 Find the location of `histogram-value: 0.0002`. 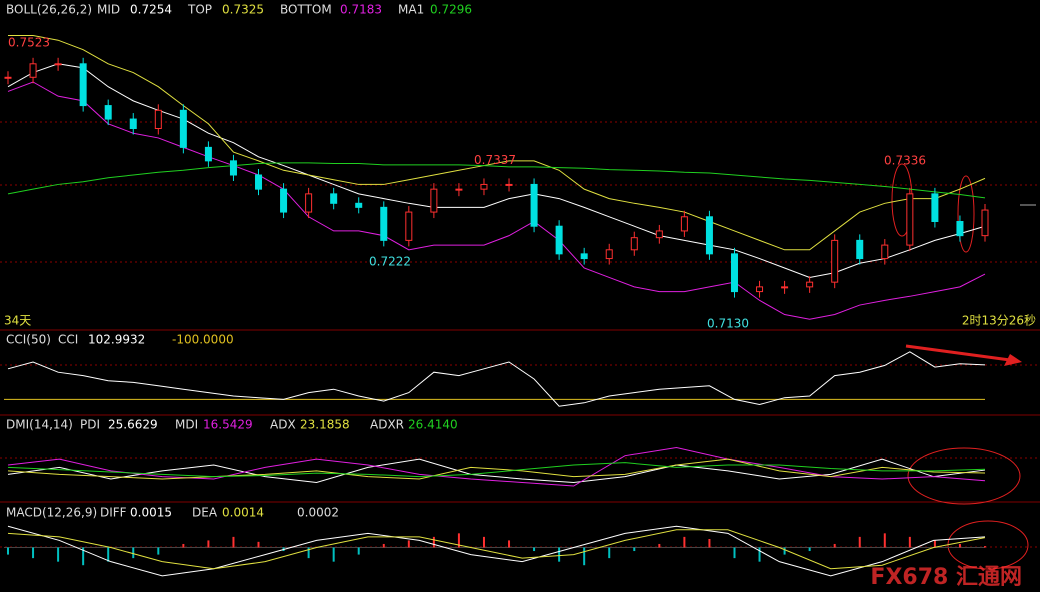

histogram-value: 0.0002 is located at coordinates (318, 513).